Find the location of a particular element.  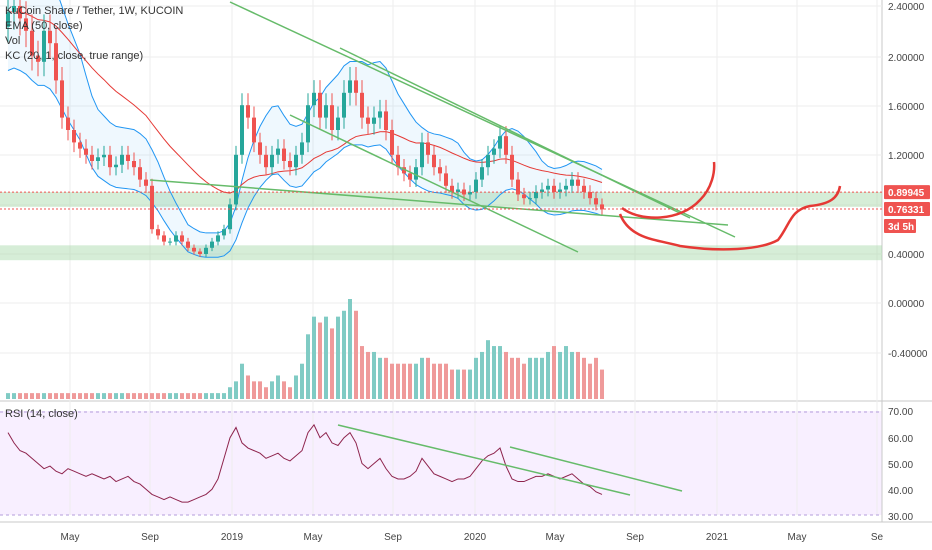

rsi-trend-line is located at coordinates (596, 469).